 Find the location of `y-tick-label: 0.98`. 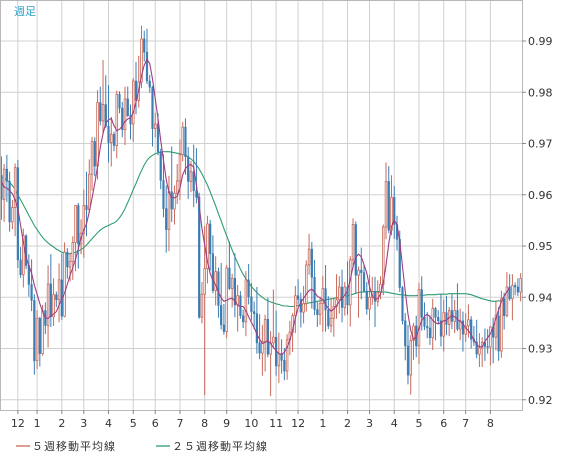

y-tick-label: 0.98 is located at coordinates (540, 92).